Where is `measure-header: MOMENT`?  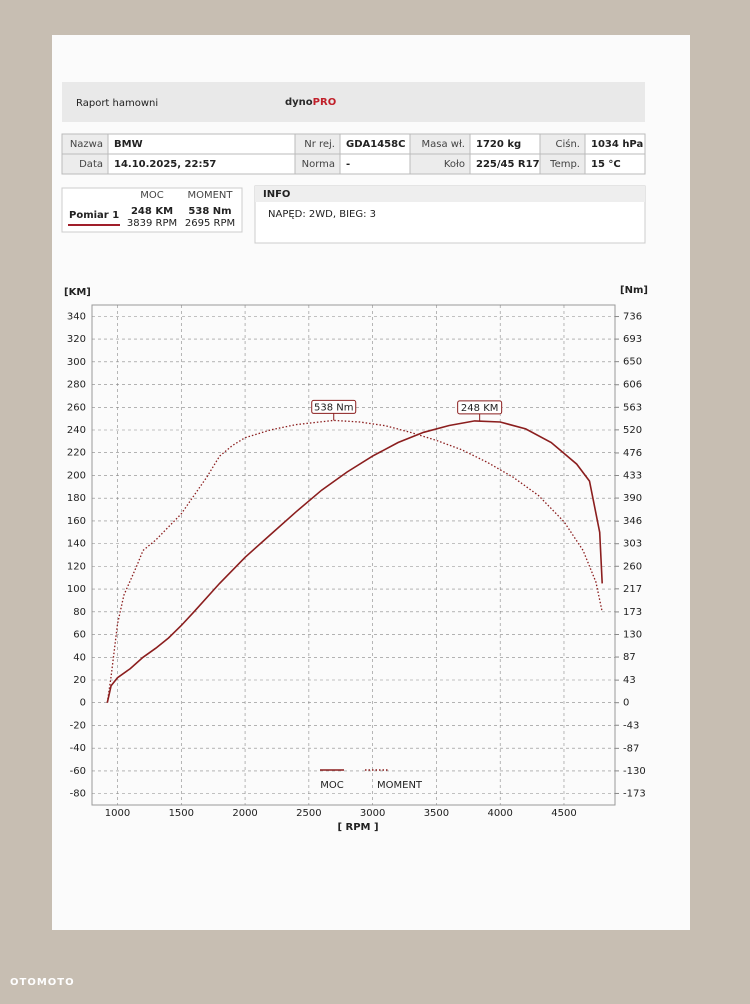 measure-header: MOMENT is located at coordinates (210, 195).